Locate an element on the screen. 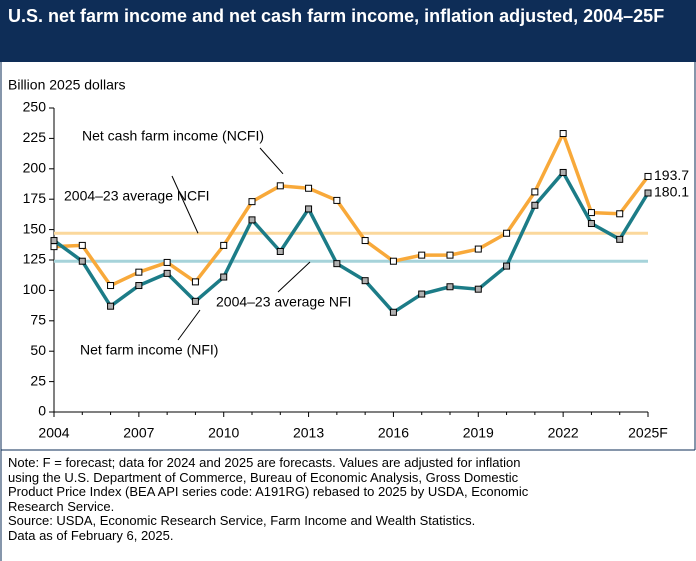  y-tick-label: 25 is located at coordinates (38, 380).